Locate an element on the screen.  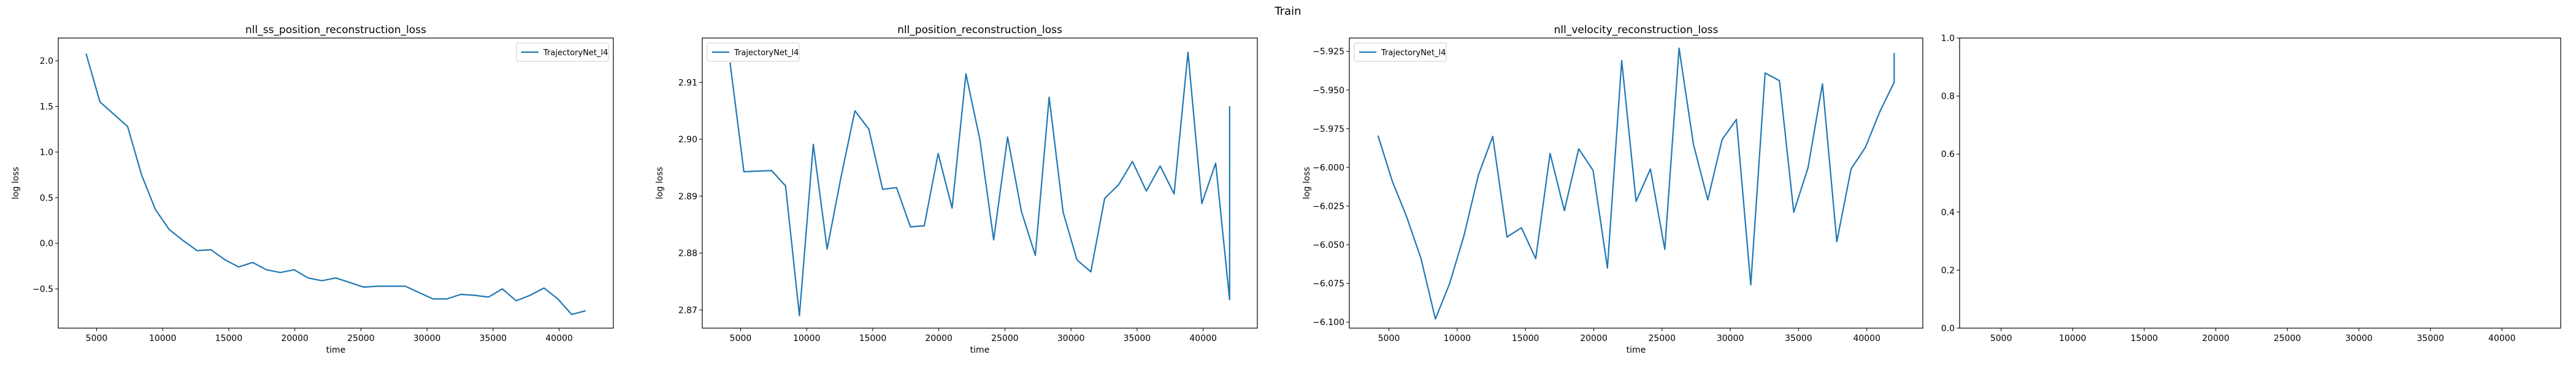
y-tick-label: 2.0 is located at coordinates (46, 61).